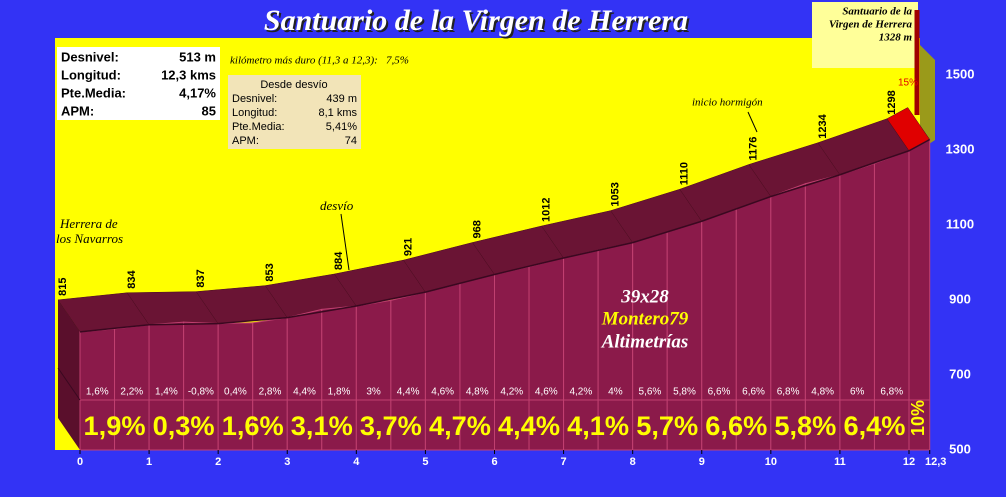  Describe the element at coordinates (918, 418) in the screenshot. I see `km-grade: 10%` at that location.